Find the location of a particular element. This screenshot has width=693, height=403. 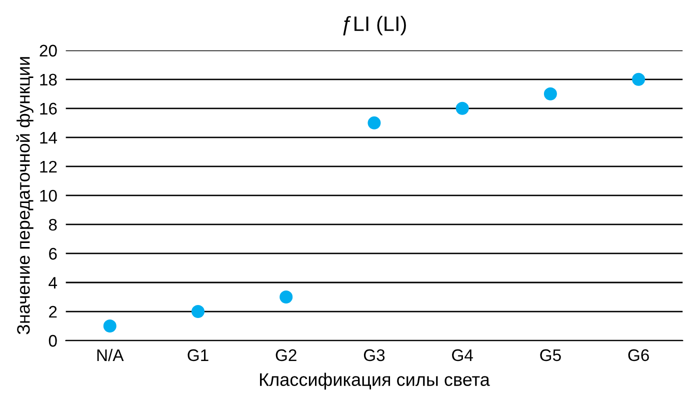

x-tick-label: G4 is located at coordinates (462, 355).